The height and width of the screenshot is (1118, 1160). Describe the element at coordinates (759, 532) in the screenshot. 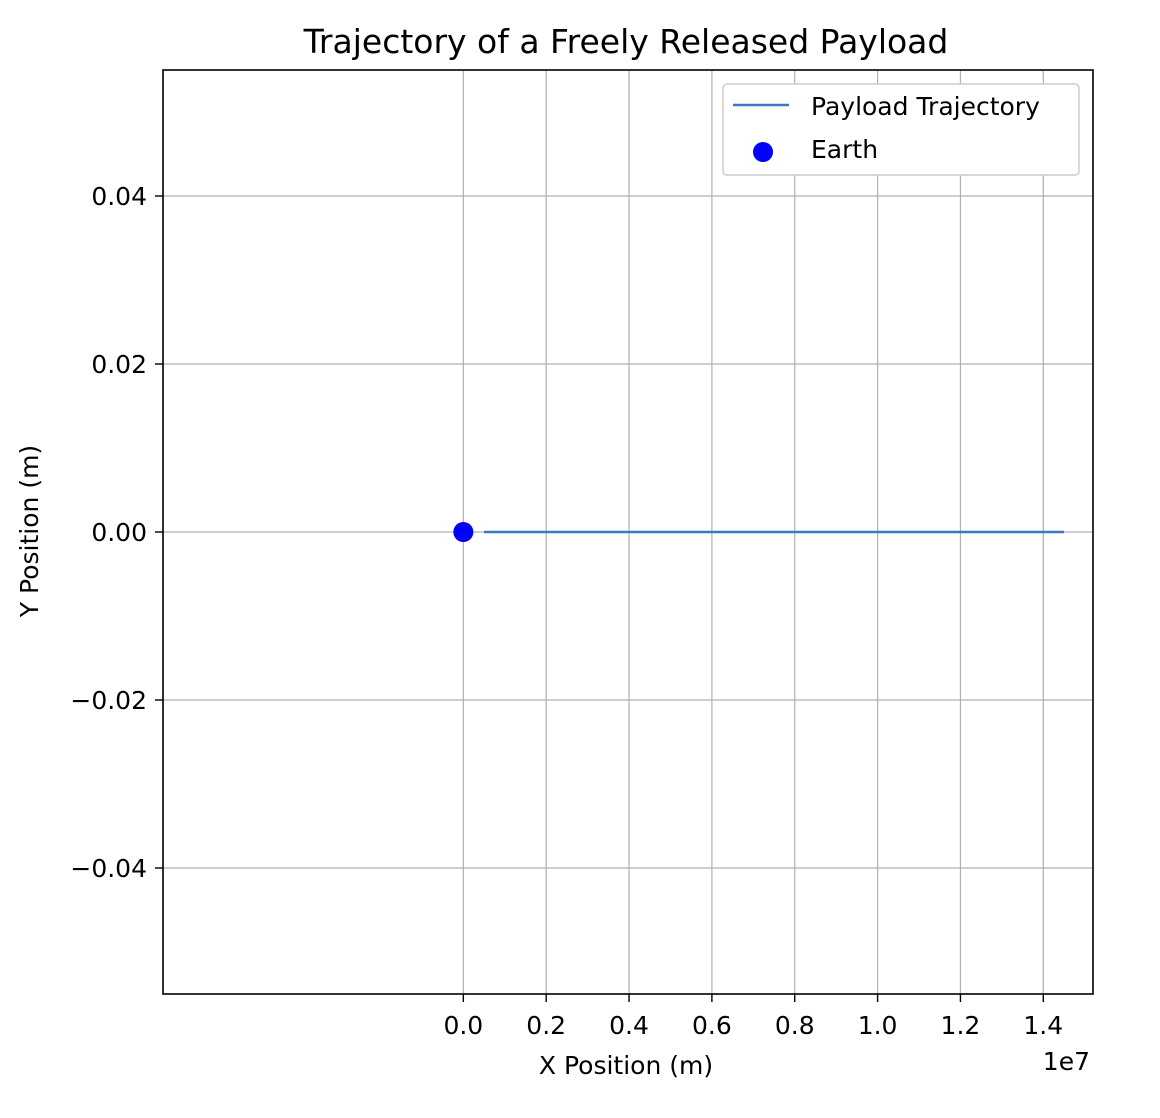

I see `series-layer` at that location.